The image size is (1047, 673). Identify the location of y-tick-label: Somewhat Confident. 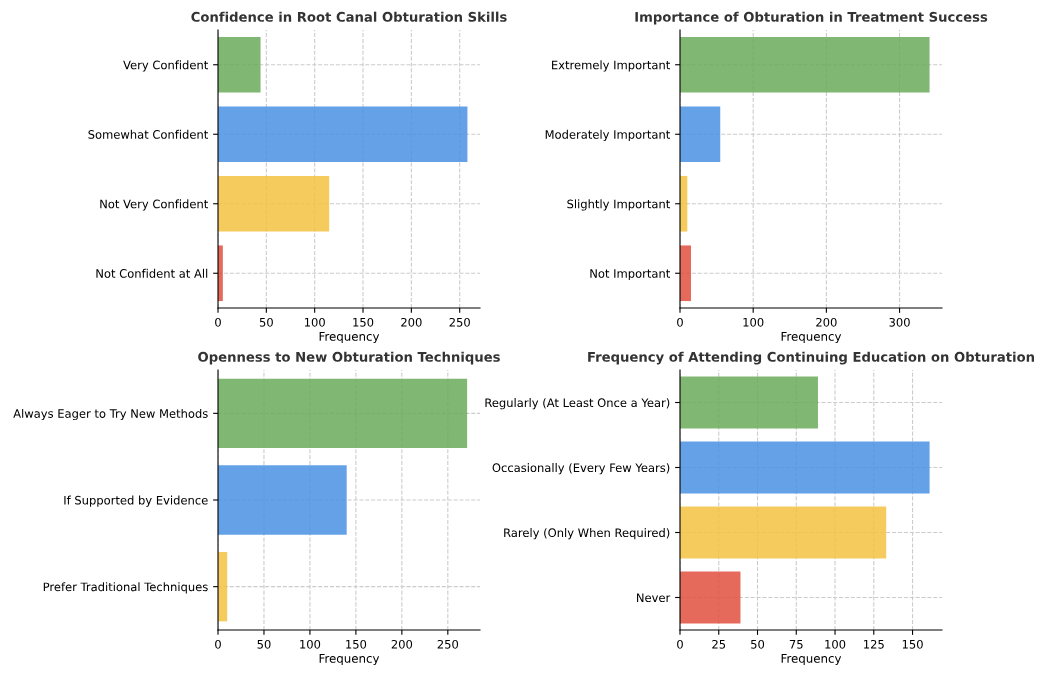
(148, 134).